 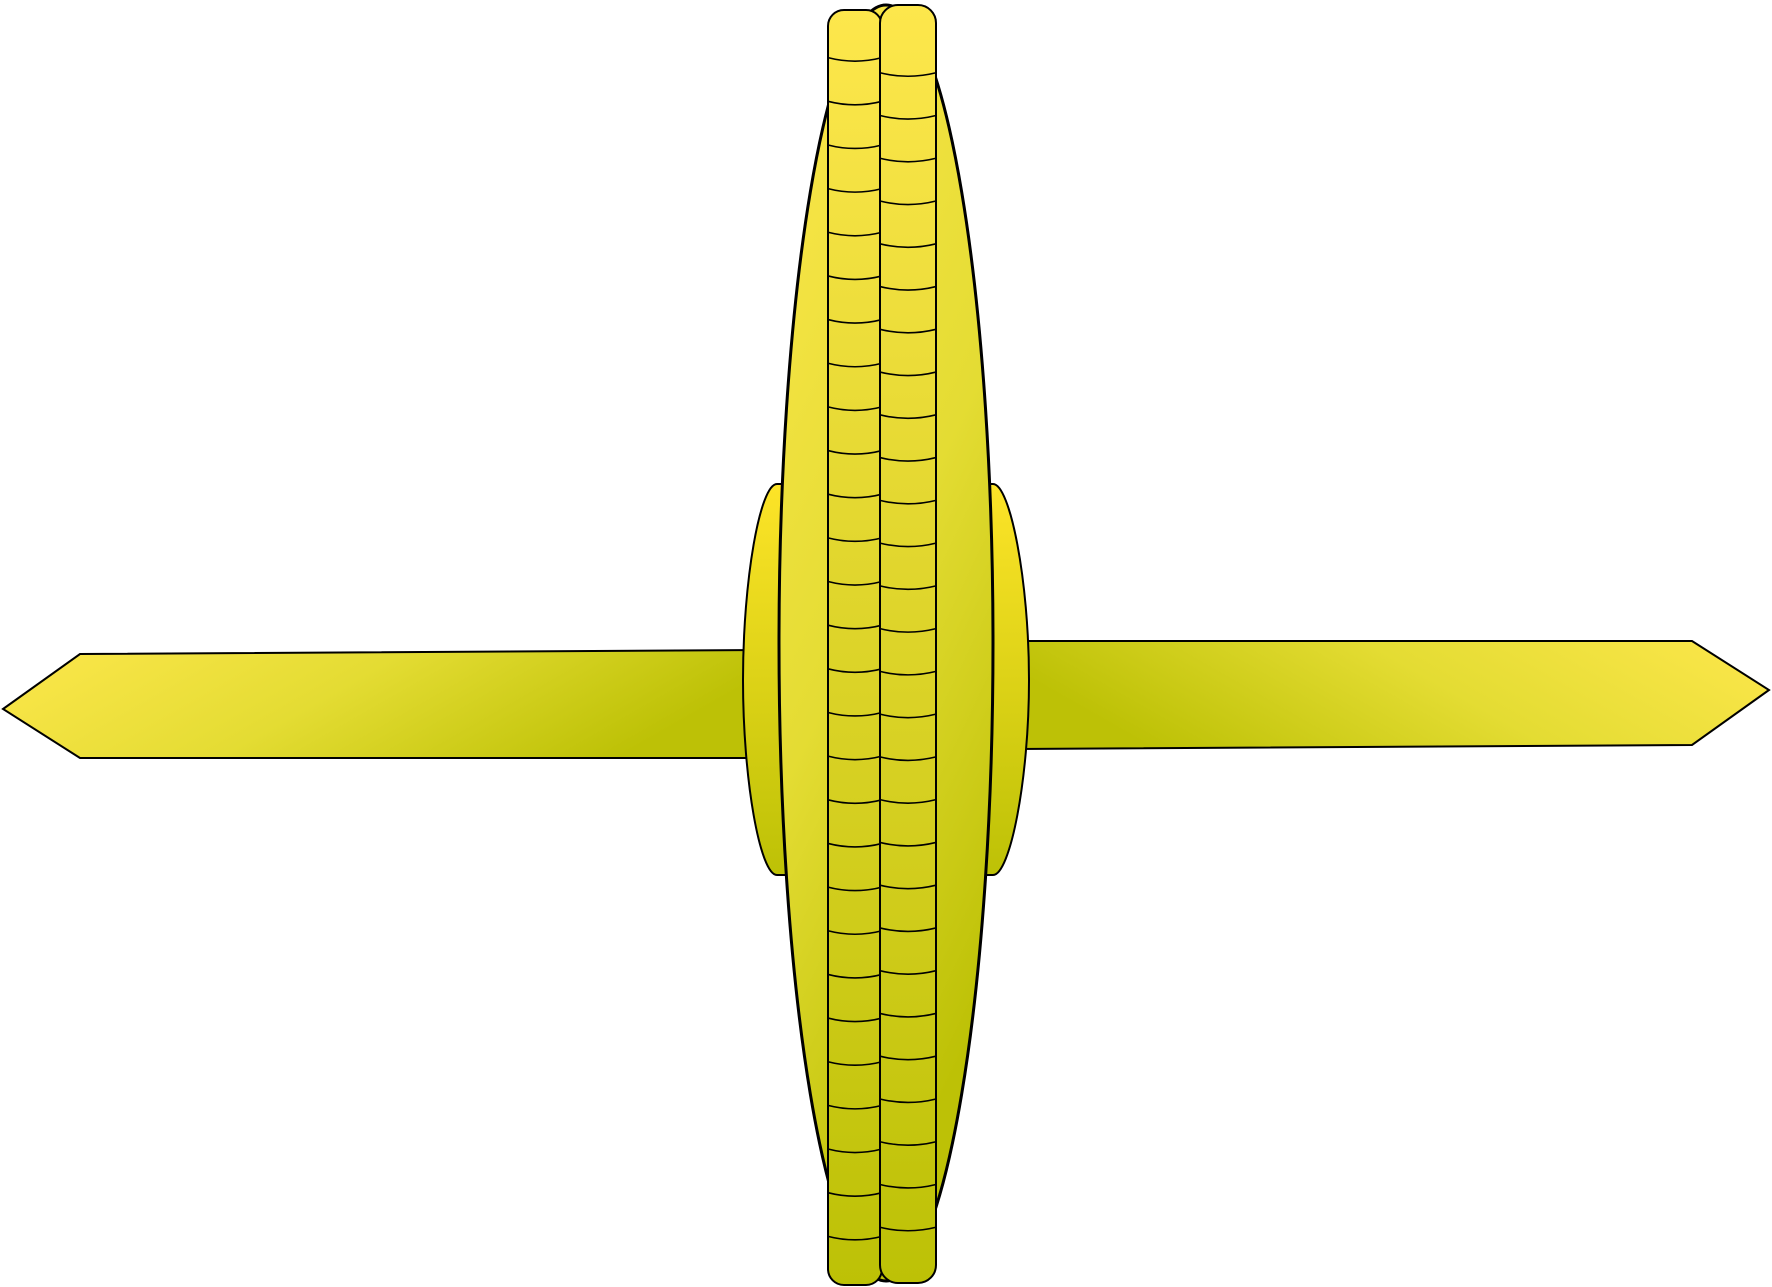 I want to click on tread-right-column, so click(x=908, y=644).